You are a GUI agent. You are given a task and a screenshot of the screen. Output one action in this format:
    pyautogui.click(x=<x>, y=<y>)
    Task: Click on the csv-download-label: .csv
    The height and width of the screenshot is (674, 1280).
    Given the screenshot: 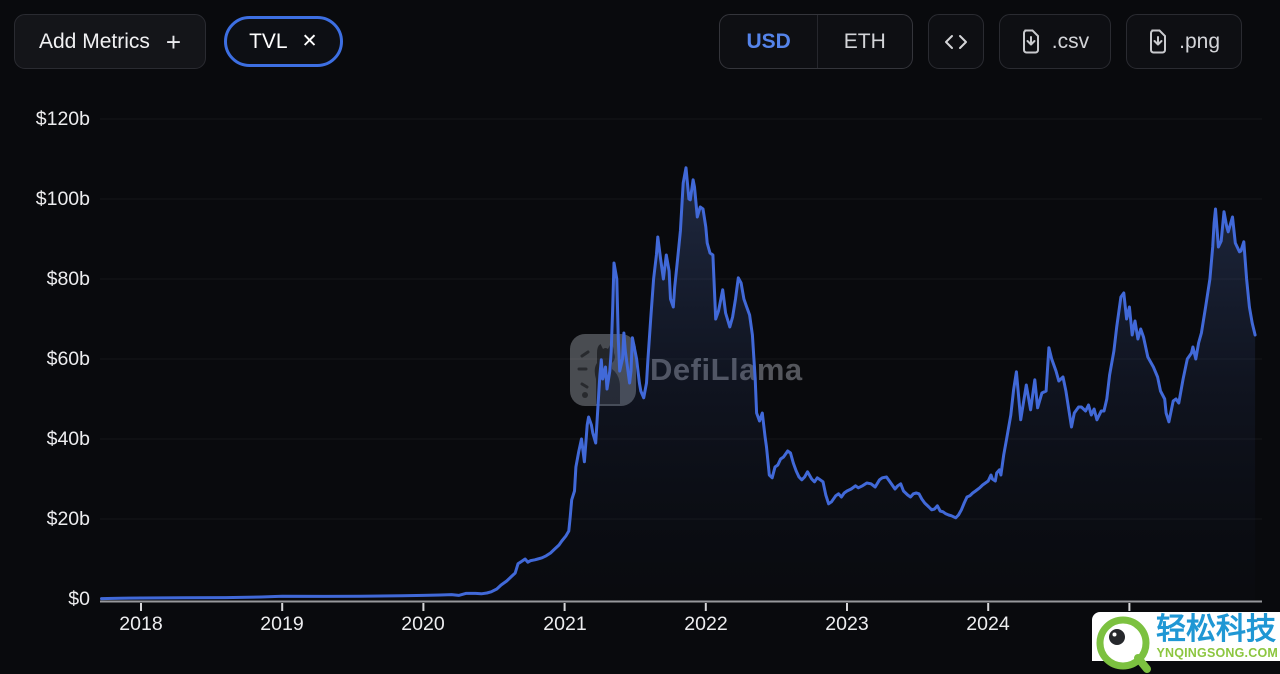 What is the action you would take?
    pyautogui.click(x=1070, y=41)
    